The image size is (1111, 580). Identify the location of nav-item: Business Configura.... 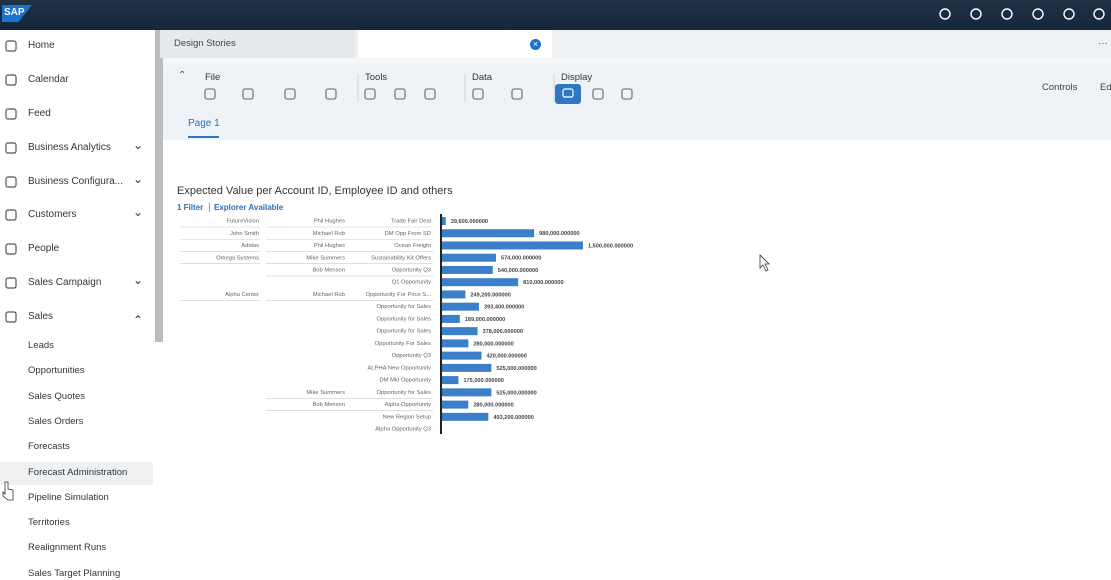
(76, 181).